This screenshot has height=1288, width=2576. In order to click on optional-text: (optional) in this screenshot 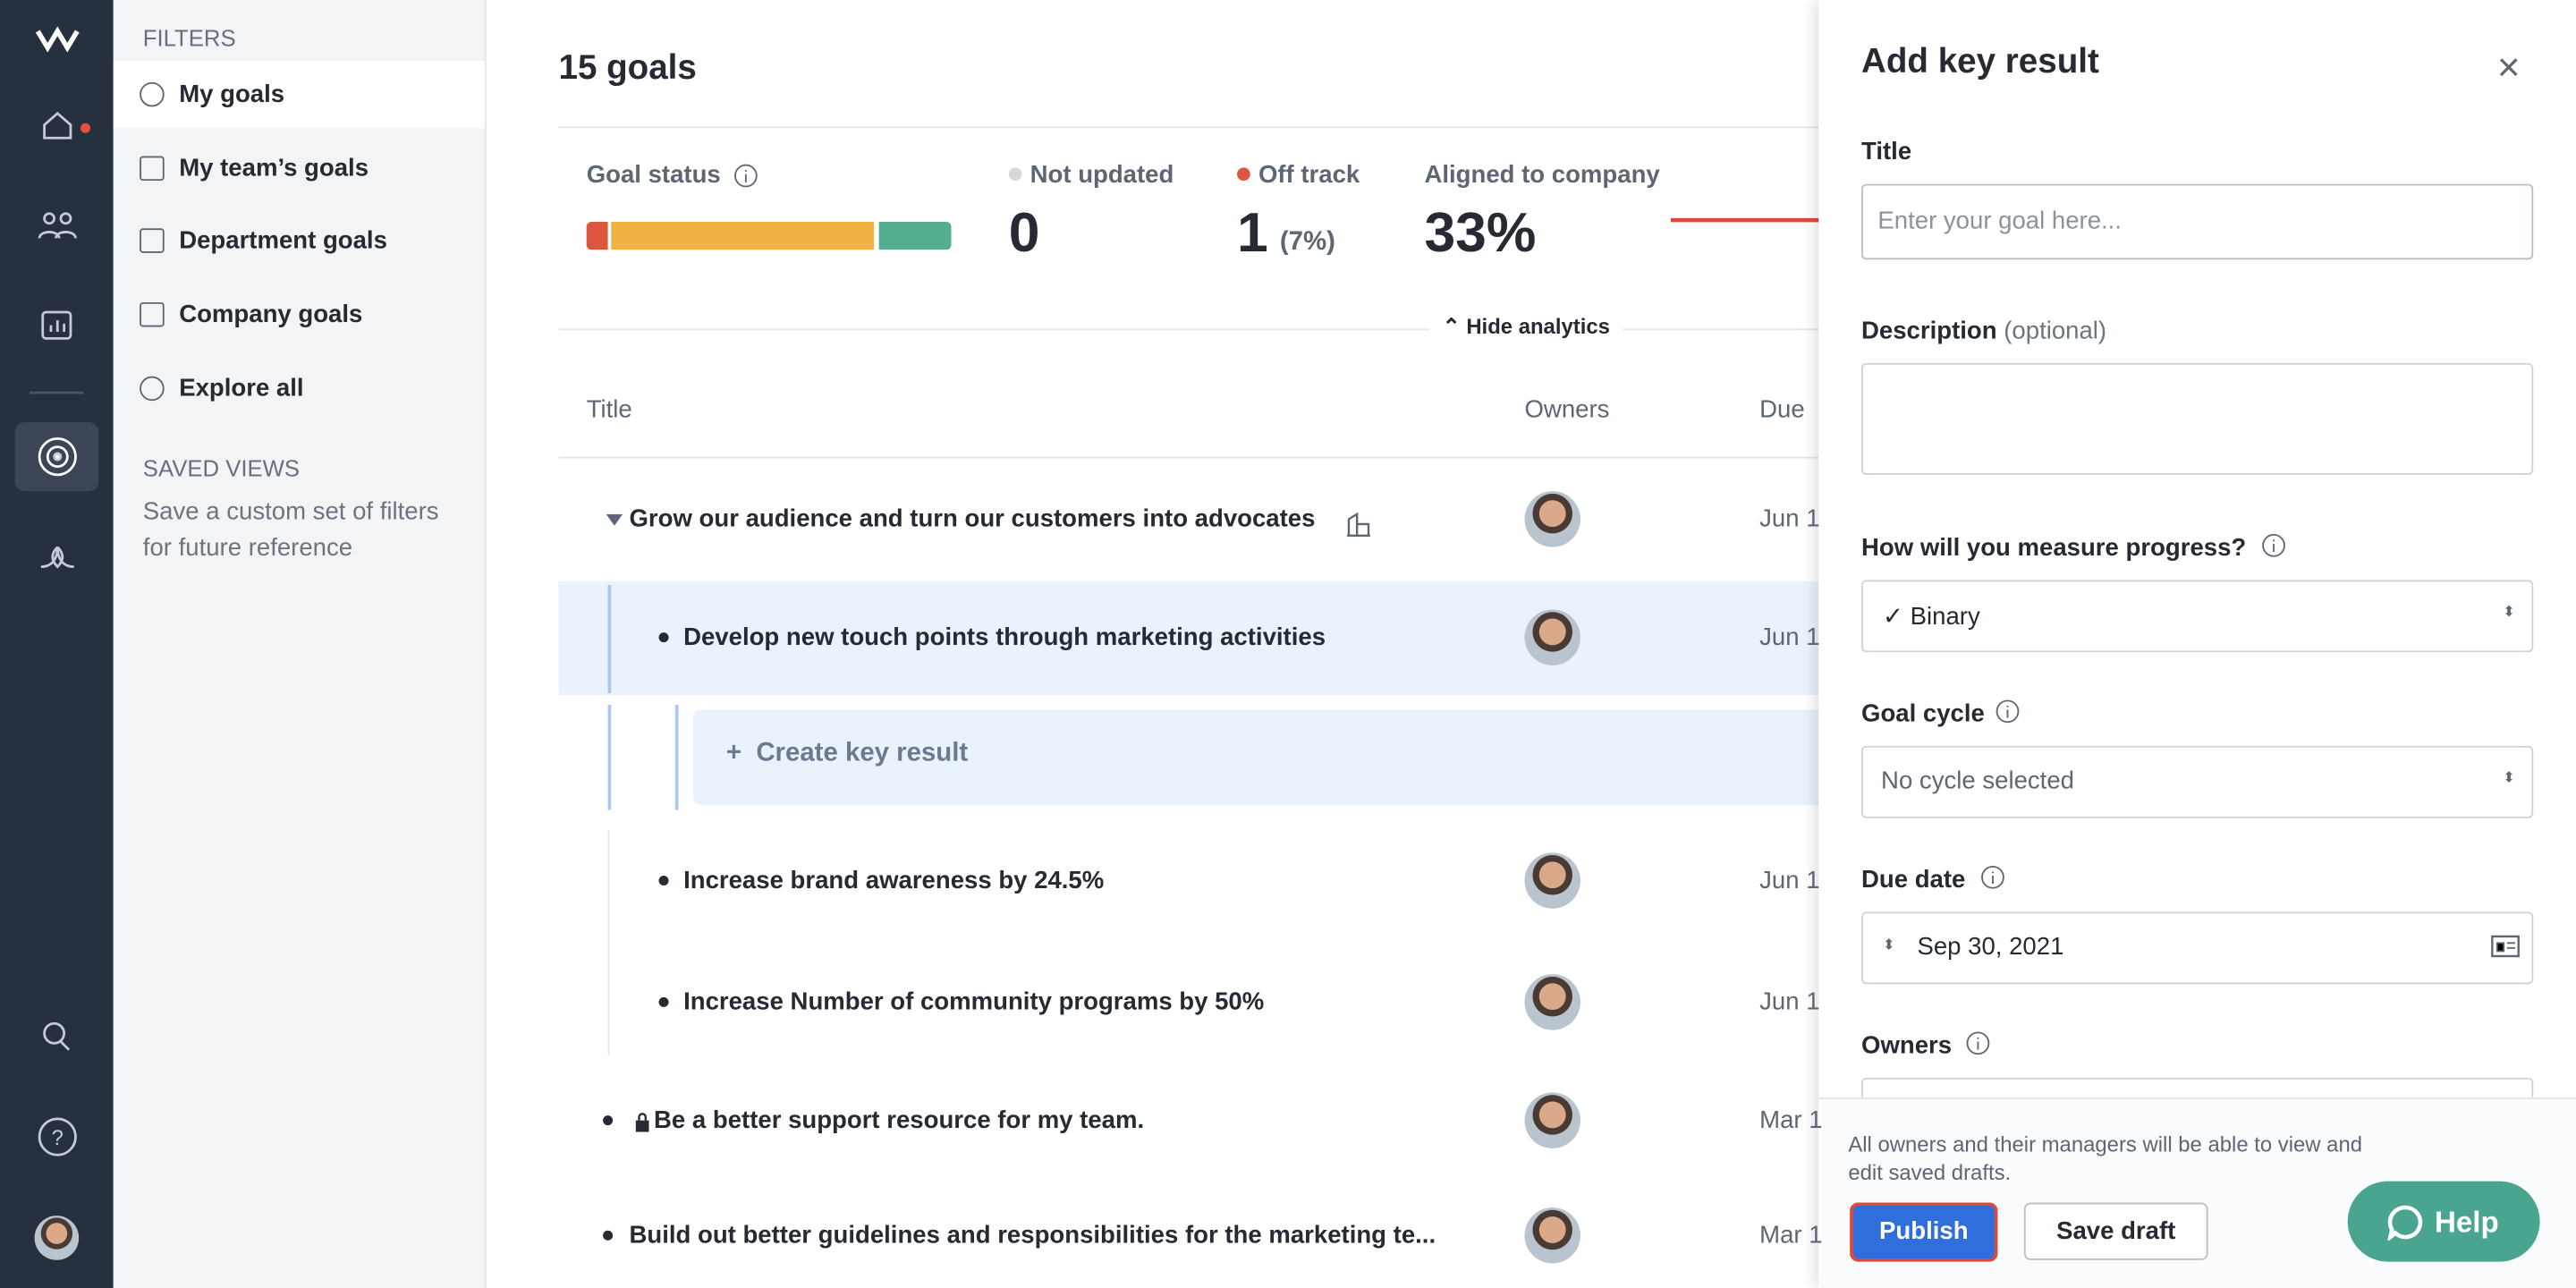, I will do `click(2055, 331)`.